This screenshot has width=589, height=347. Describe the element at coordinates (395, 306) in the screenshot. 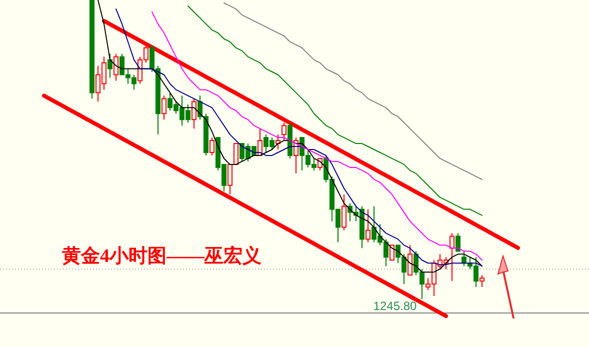

I see `annotation: 1245.80` at that location.